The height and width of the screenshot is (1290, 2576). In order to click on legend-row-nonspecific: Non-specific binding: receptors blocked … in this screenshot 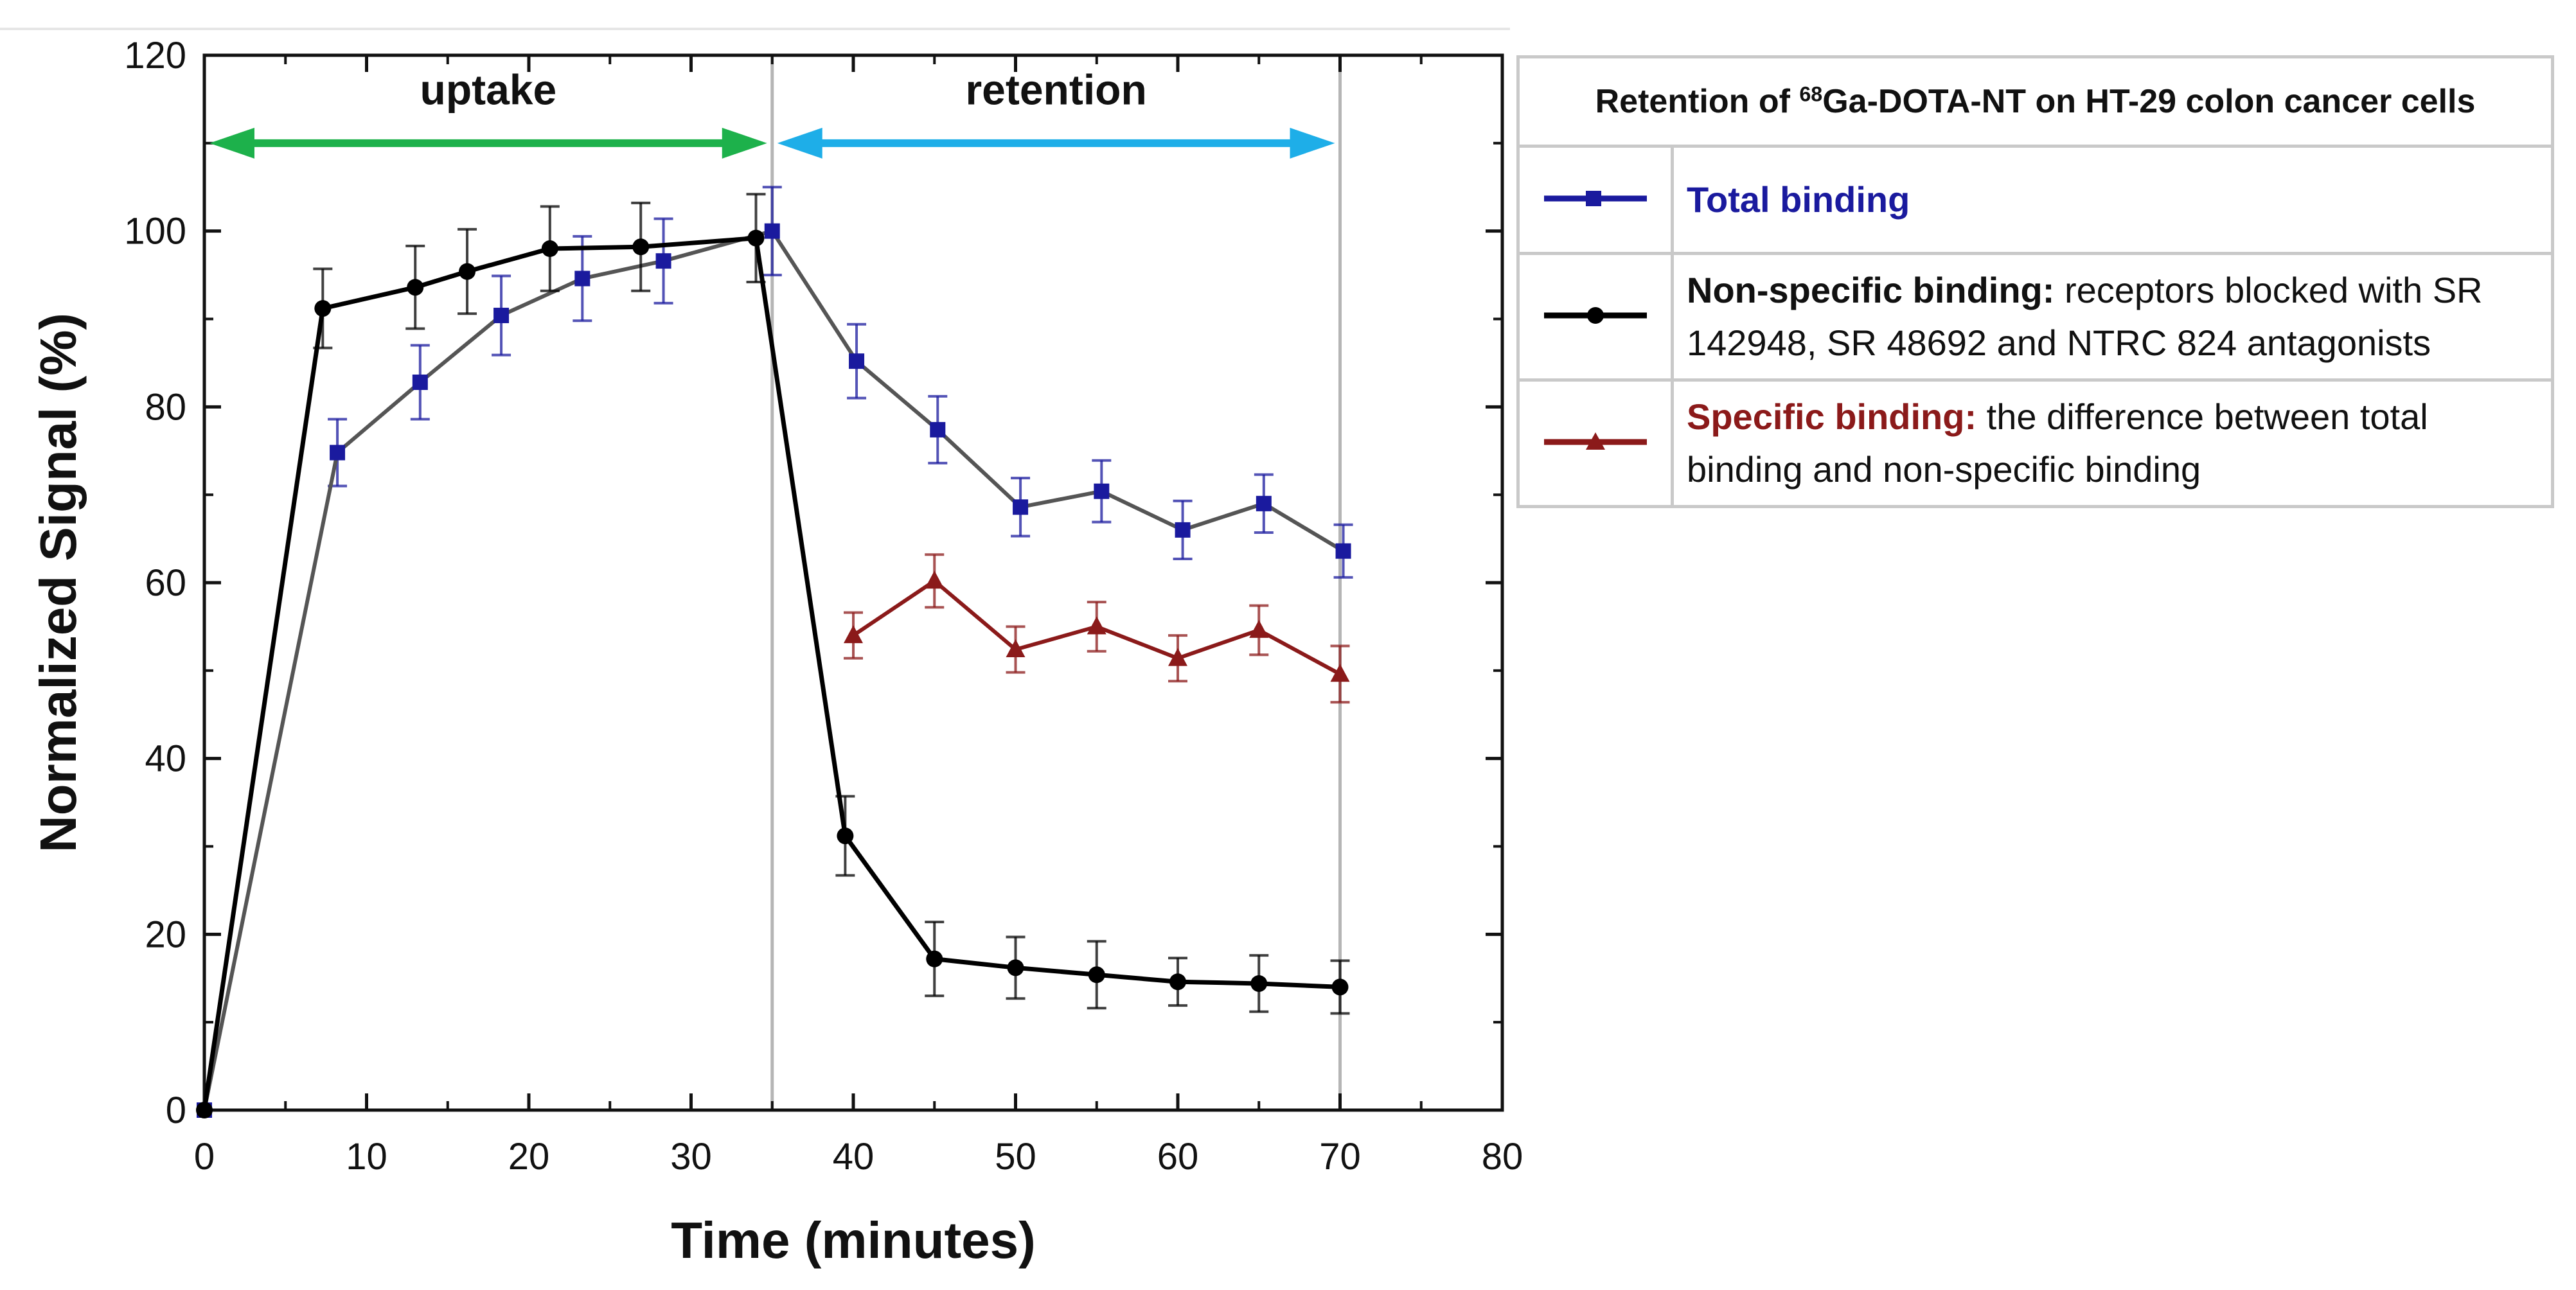, I will do `click(2112, 317)`.